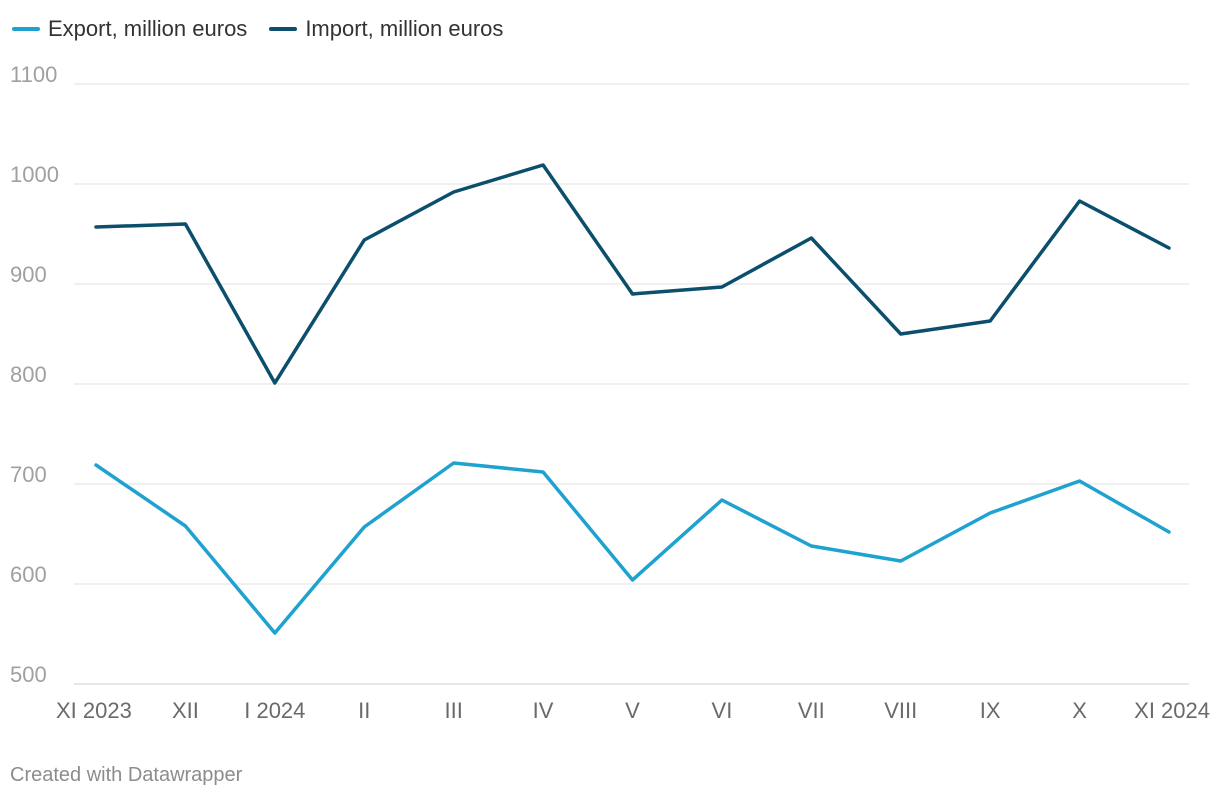 The width and height of the screenshot is (1220, 800). What do you see at coordinates (126, 775) in the screenshot?
I see `footer-credit: Created with Datawrapper` at bounding box center [126, 775].